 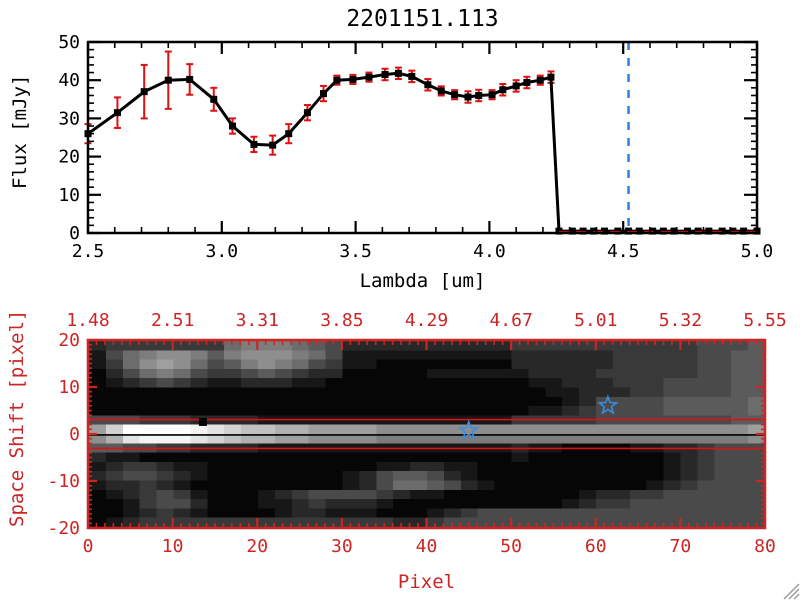 What do you see at coordinates (680, 320) in the screenshot?
I see `svg-text: 5.32` at bounding box center [680, 320].